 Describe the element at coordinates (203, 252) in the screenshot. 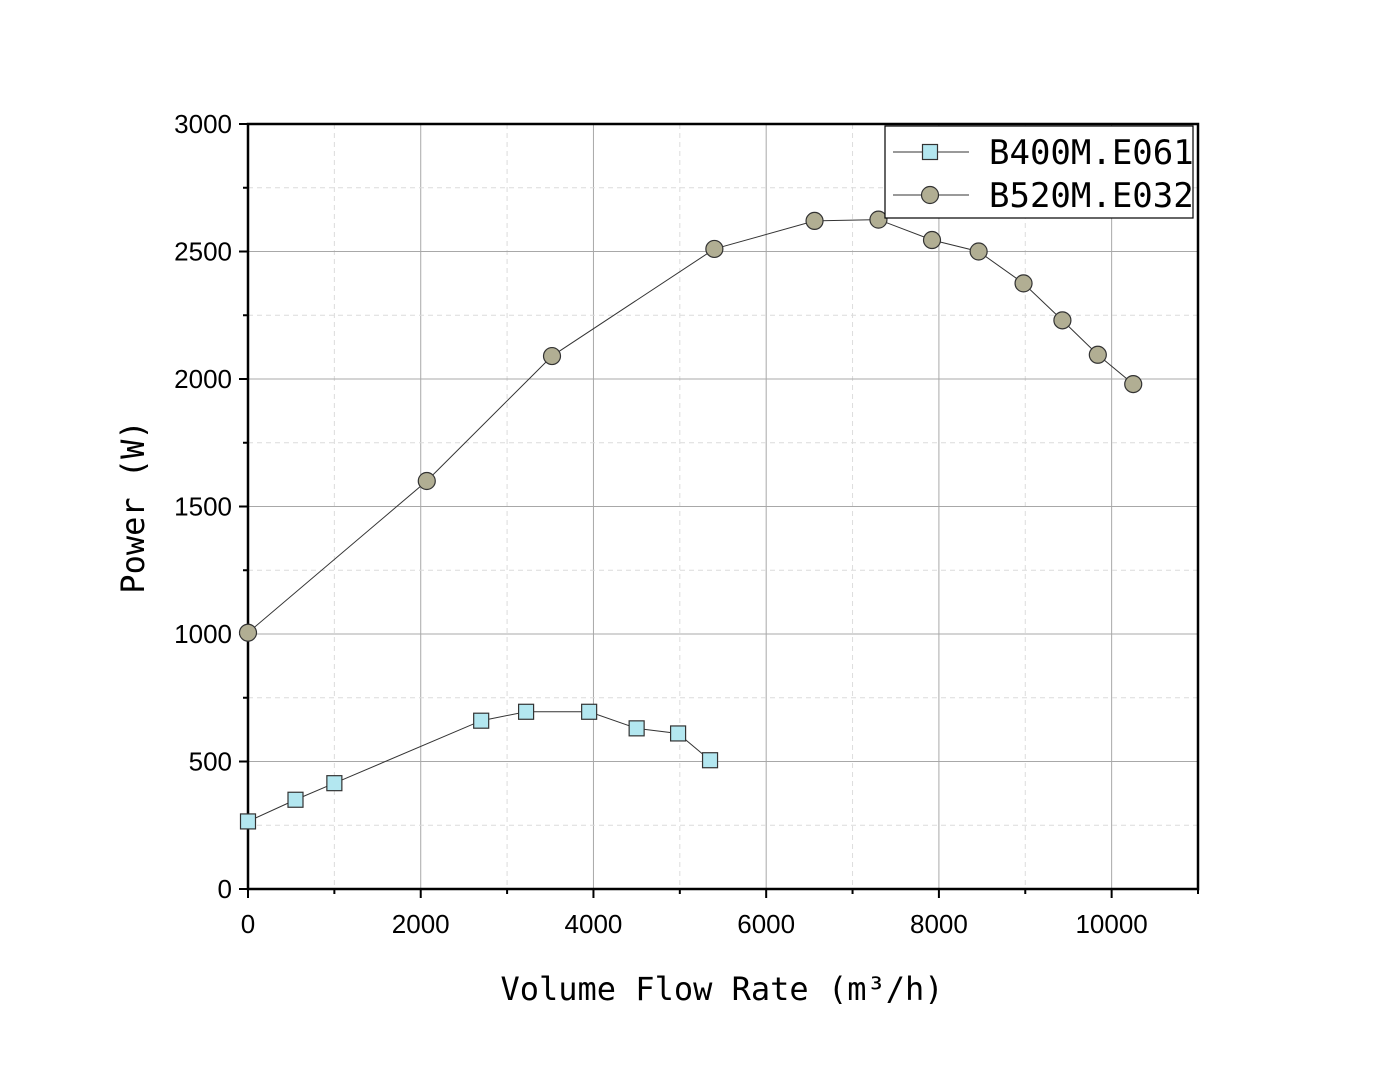

I see `y-tick-label: 2500` at that location.